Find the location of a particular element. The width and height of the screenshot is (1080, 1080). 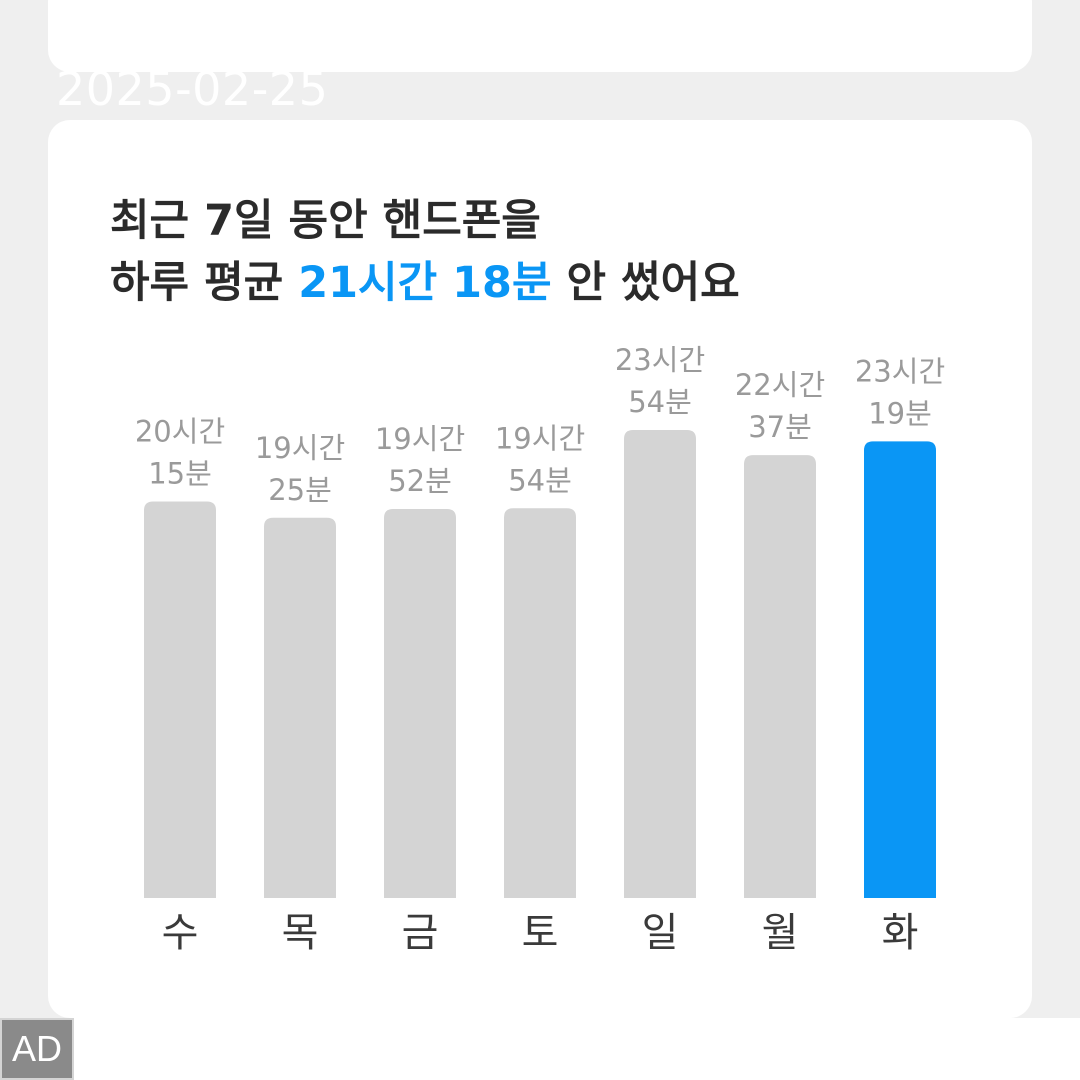

bar-1-value-line-2: 15분 is located at coordinates (180, 473).